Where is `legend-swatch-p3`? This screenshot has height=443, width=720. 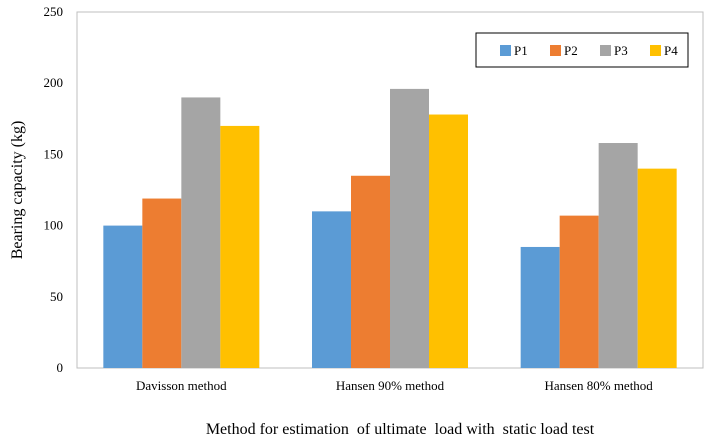
legend-swatch-p3 is located at coordinates (605, 50).